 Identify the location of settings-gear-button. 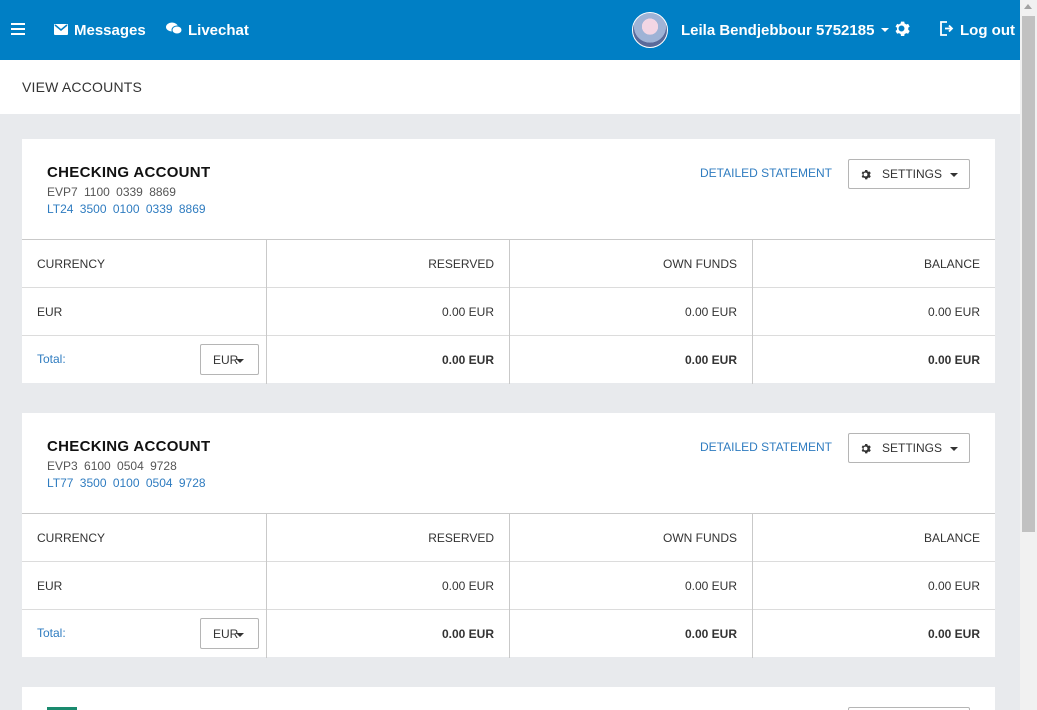
(904, 30).